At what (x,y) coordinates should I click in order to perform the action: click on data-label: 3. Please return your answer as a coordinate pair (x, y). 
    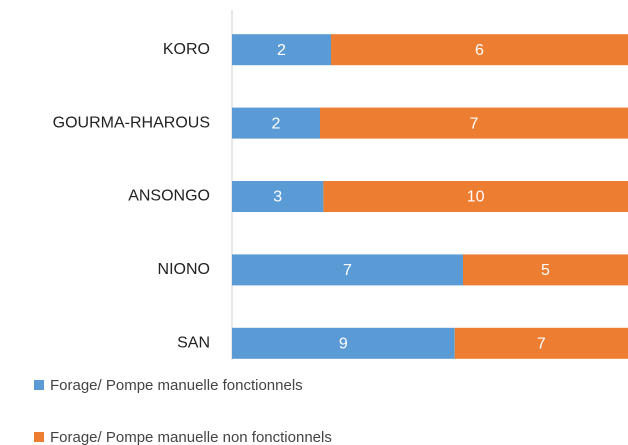
    Looking at the image, I should click on (277, 197).